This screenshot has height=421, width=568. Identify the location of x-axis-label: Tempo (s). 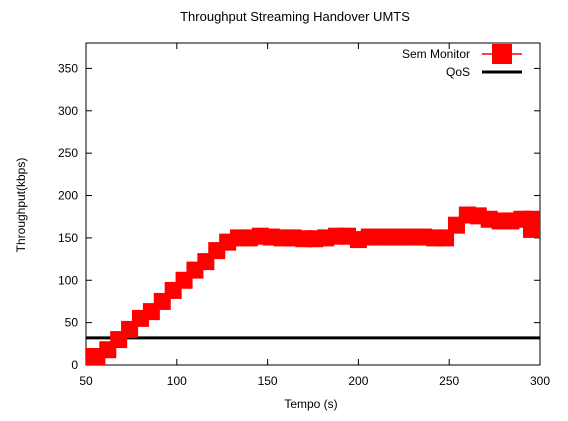
(310, 404).